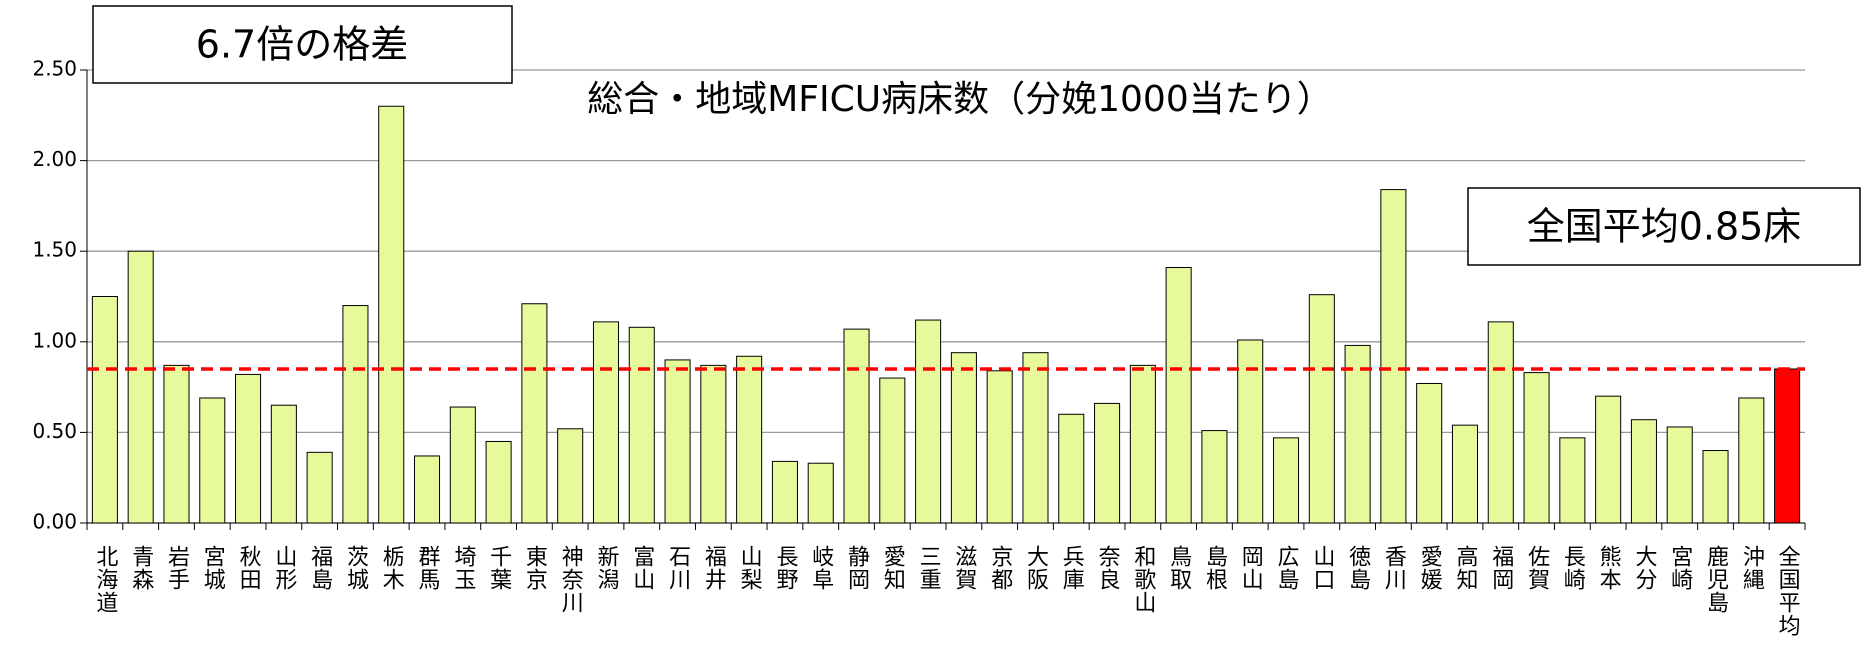 The image size is (1865, 649). Describe the element at coordinates (964, 568) in the screenshot. I see `x-tick-label: 滋賀` at that location.